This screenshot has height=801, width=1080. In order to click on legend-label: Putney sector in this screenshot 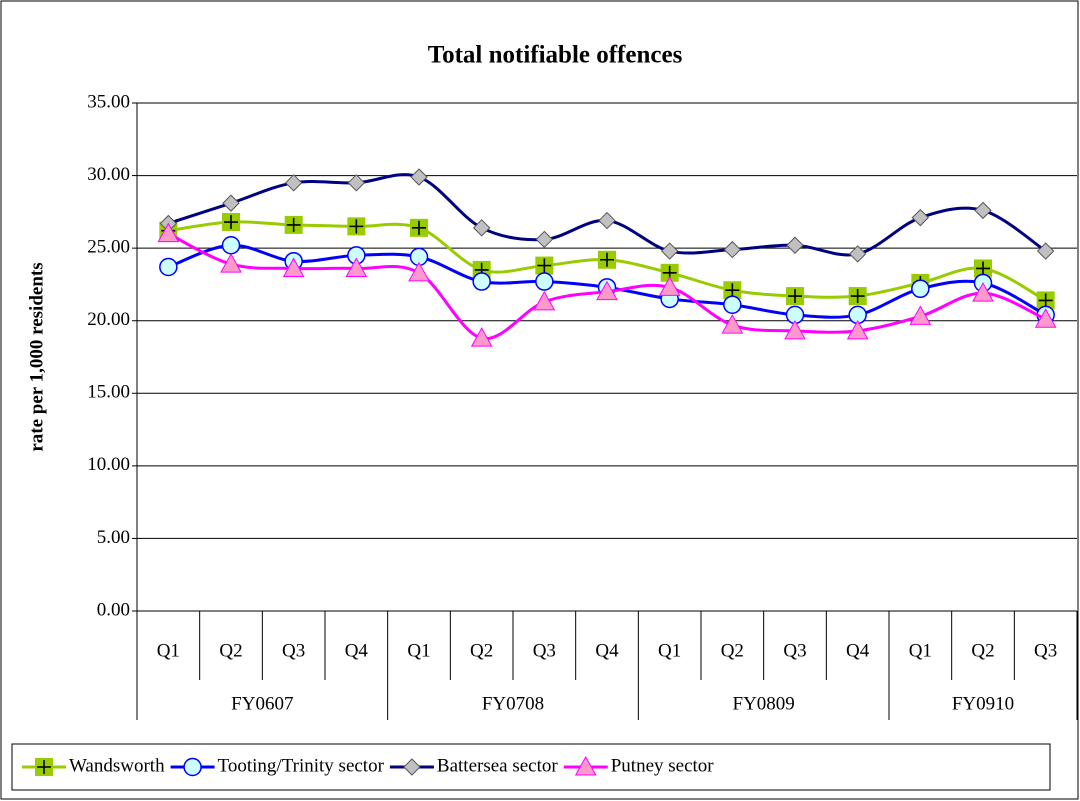, I will do `click(663, 765)`.